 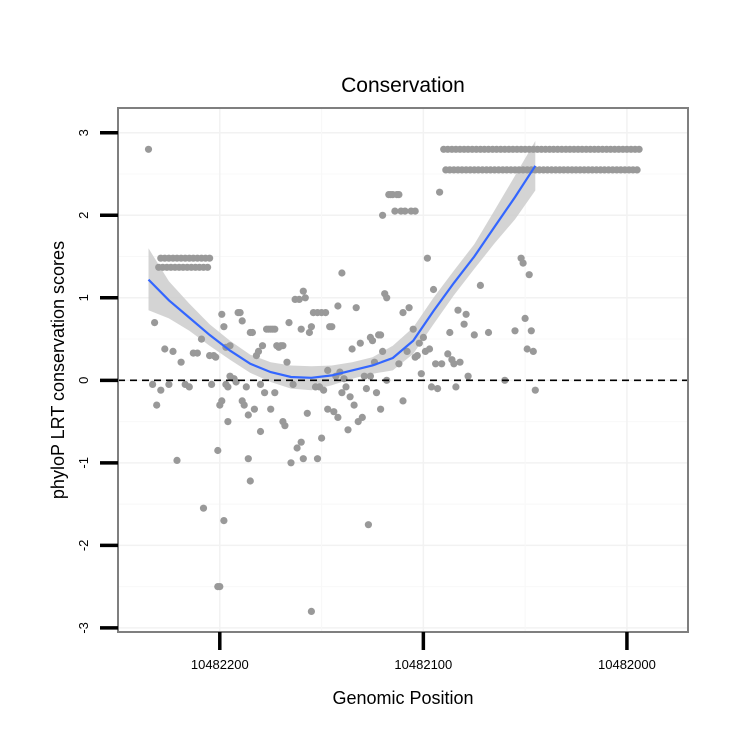 I want to click on y-tick-label: 0, so click(x=83, y=380).